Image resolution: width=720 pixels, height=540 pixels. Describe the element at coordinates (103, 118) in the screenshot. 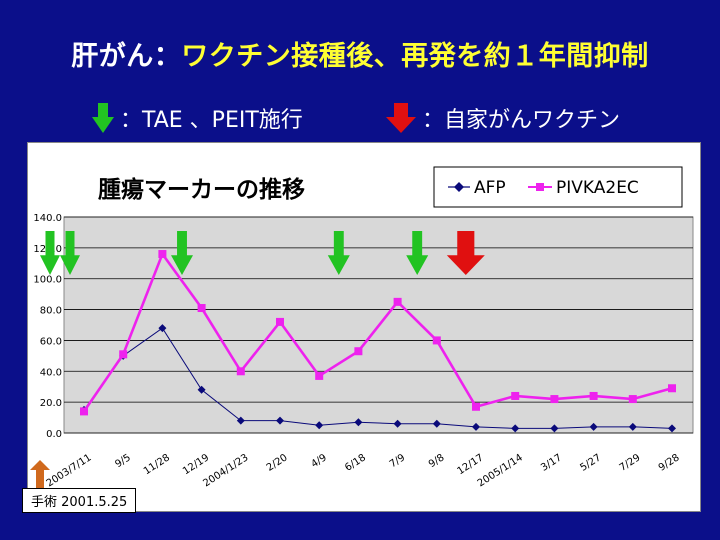

I see `green-down-arrow-icon` at that location.